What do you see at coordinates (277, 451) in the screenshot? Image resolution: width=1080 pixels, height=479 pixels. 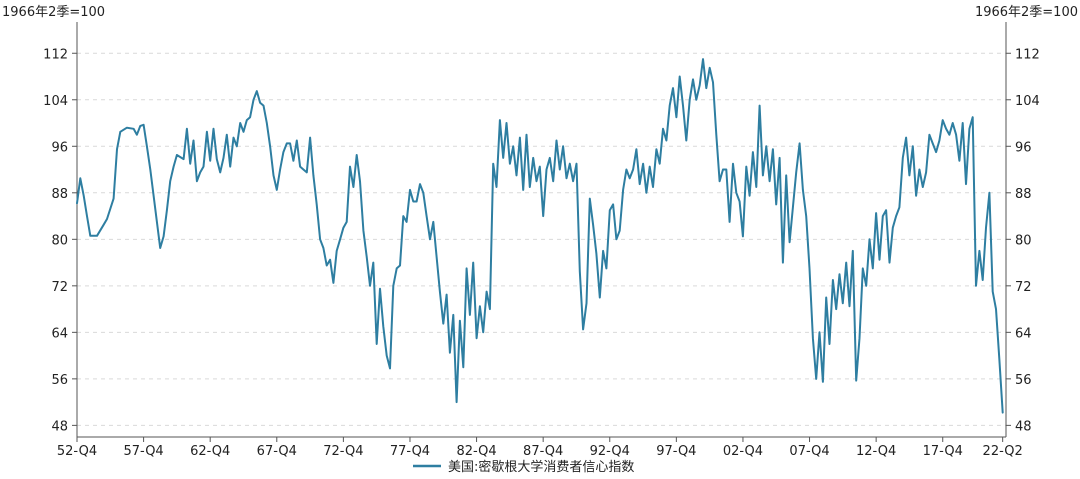 I see `x-tick-label: 67-Q4` at bounding box center [277, 451].